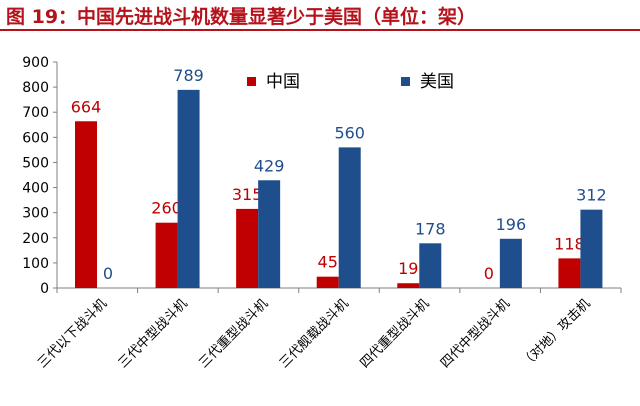  What do you see at coordinates (247, 194) in the screenshot?
I see `data-label-china: 315` at bounding box center [247, 194].